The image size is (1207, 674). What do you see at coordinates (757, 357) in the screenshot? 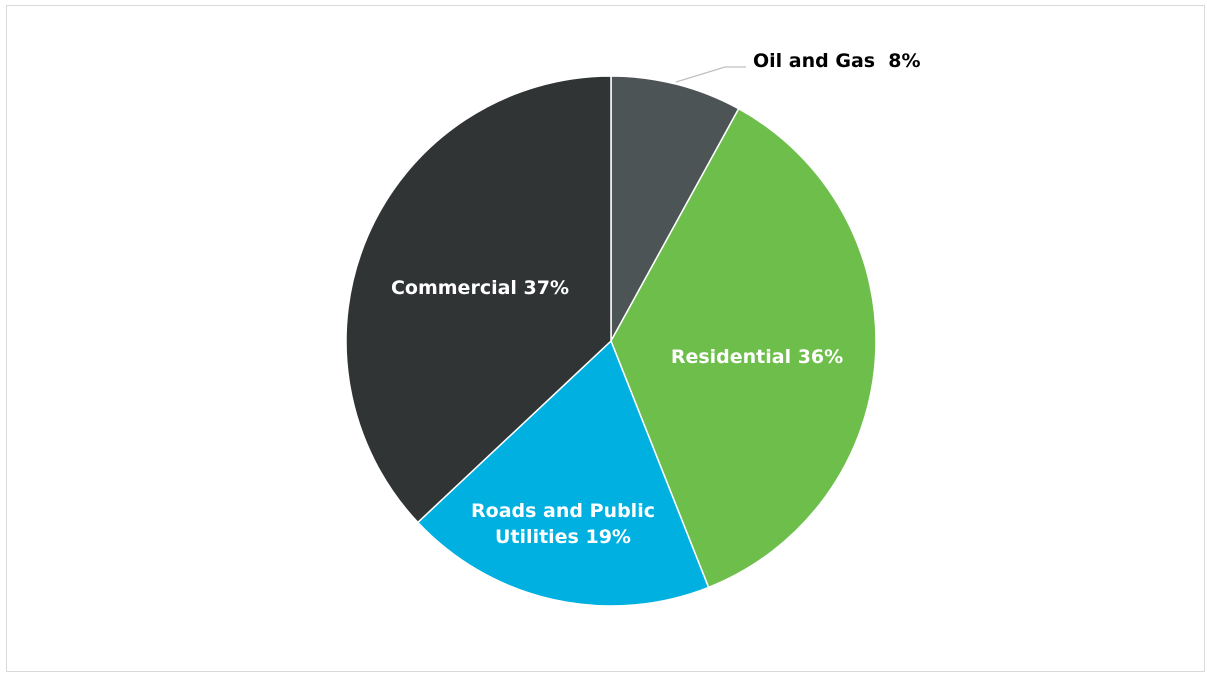
I see `slice-label-residential: Residential 36%` at bounding box center [757, 357].